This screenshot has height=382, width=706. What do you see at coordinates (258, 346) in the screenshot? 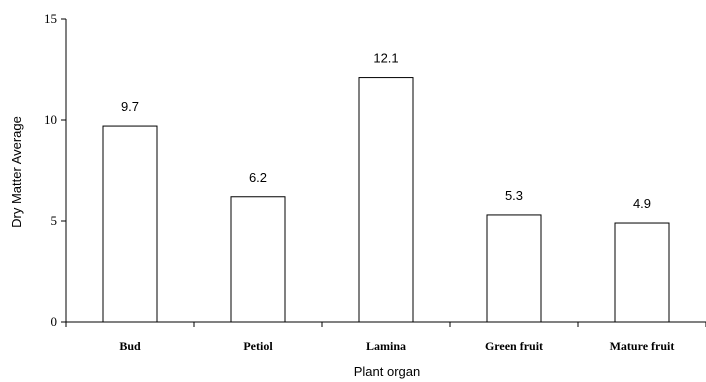
I see `x-tick-label: Petiol` at bounding box center [258, 346].